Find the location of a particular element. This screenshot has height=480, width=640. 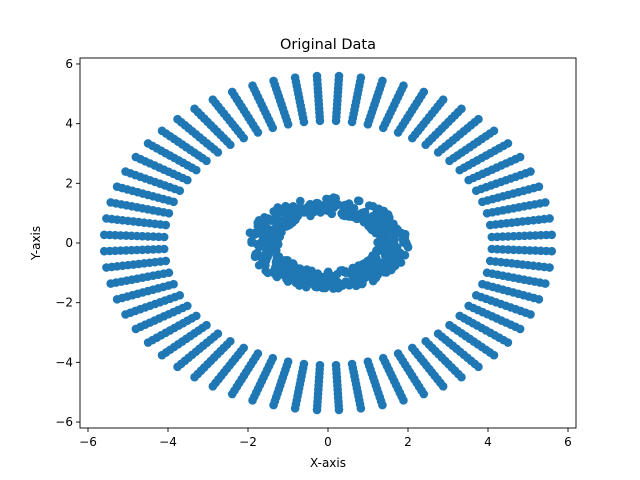

x-tick-label: 6 is located at coordinates (568, 442).